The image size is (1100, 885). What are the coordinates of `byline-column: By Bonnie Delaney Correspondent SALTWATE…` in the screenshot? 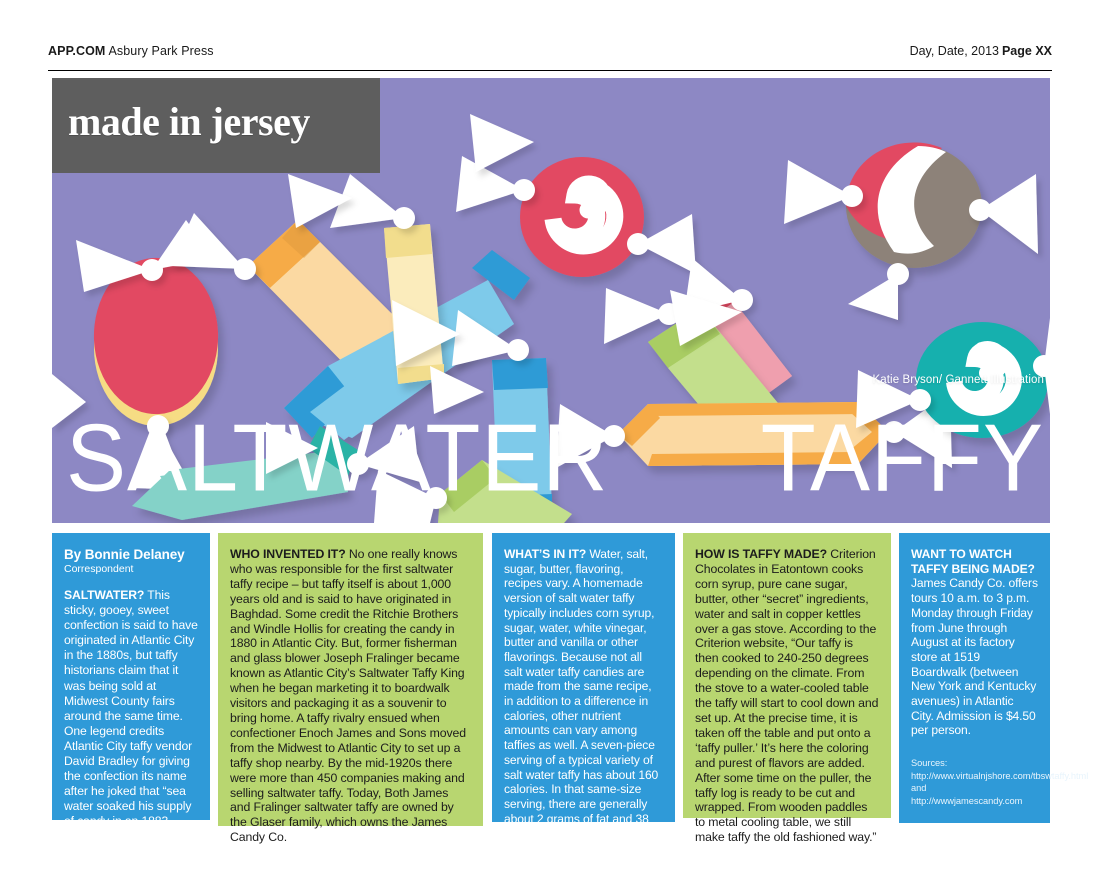 It's located at (131, 688).